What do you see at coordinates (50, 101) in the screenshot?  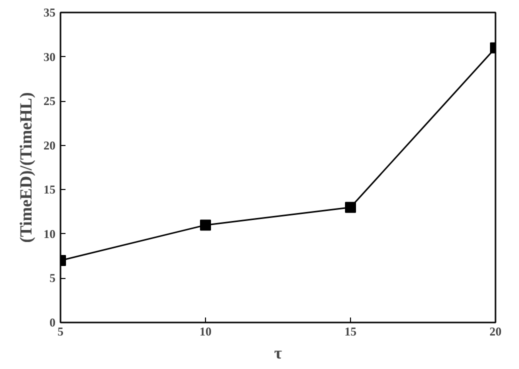 I see `y-tick-label: 25` at bounding box center [50, 101].